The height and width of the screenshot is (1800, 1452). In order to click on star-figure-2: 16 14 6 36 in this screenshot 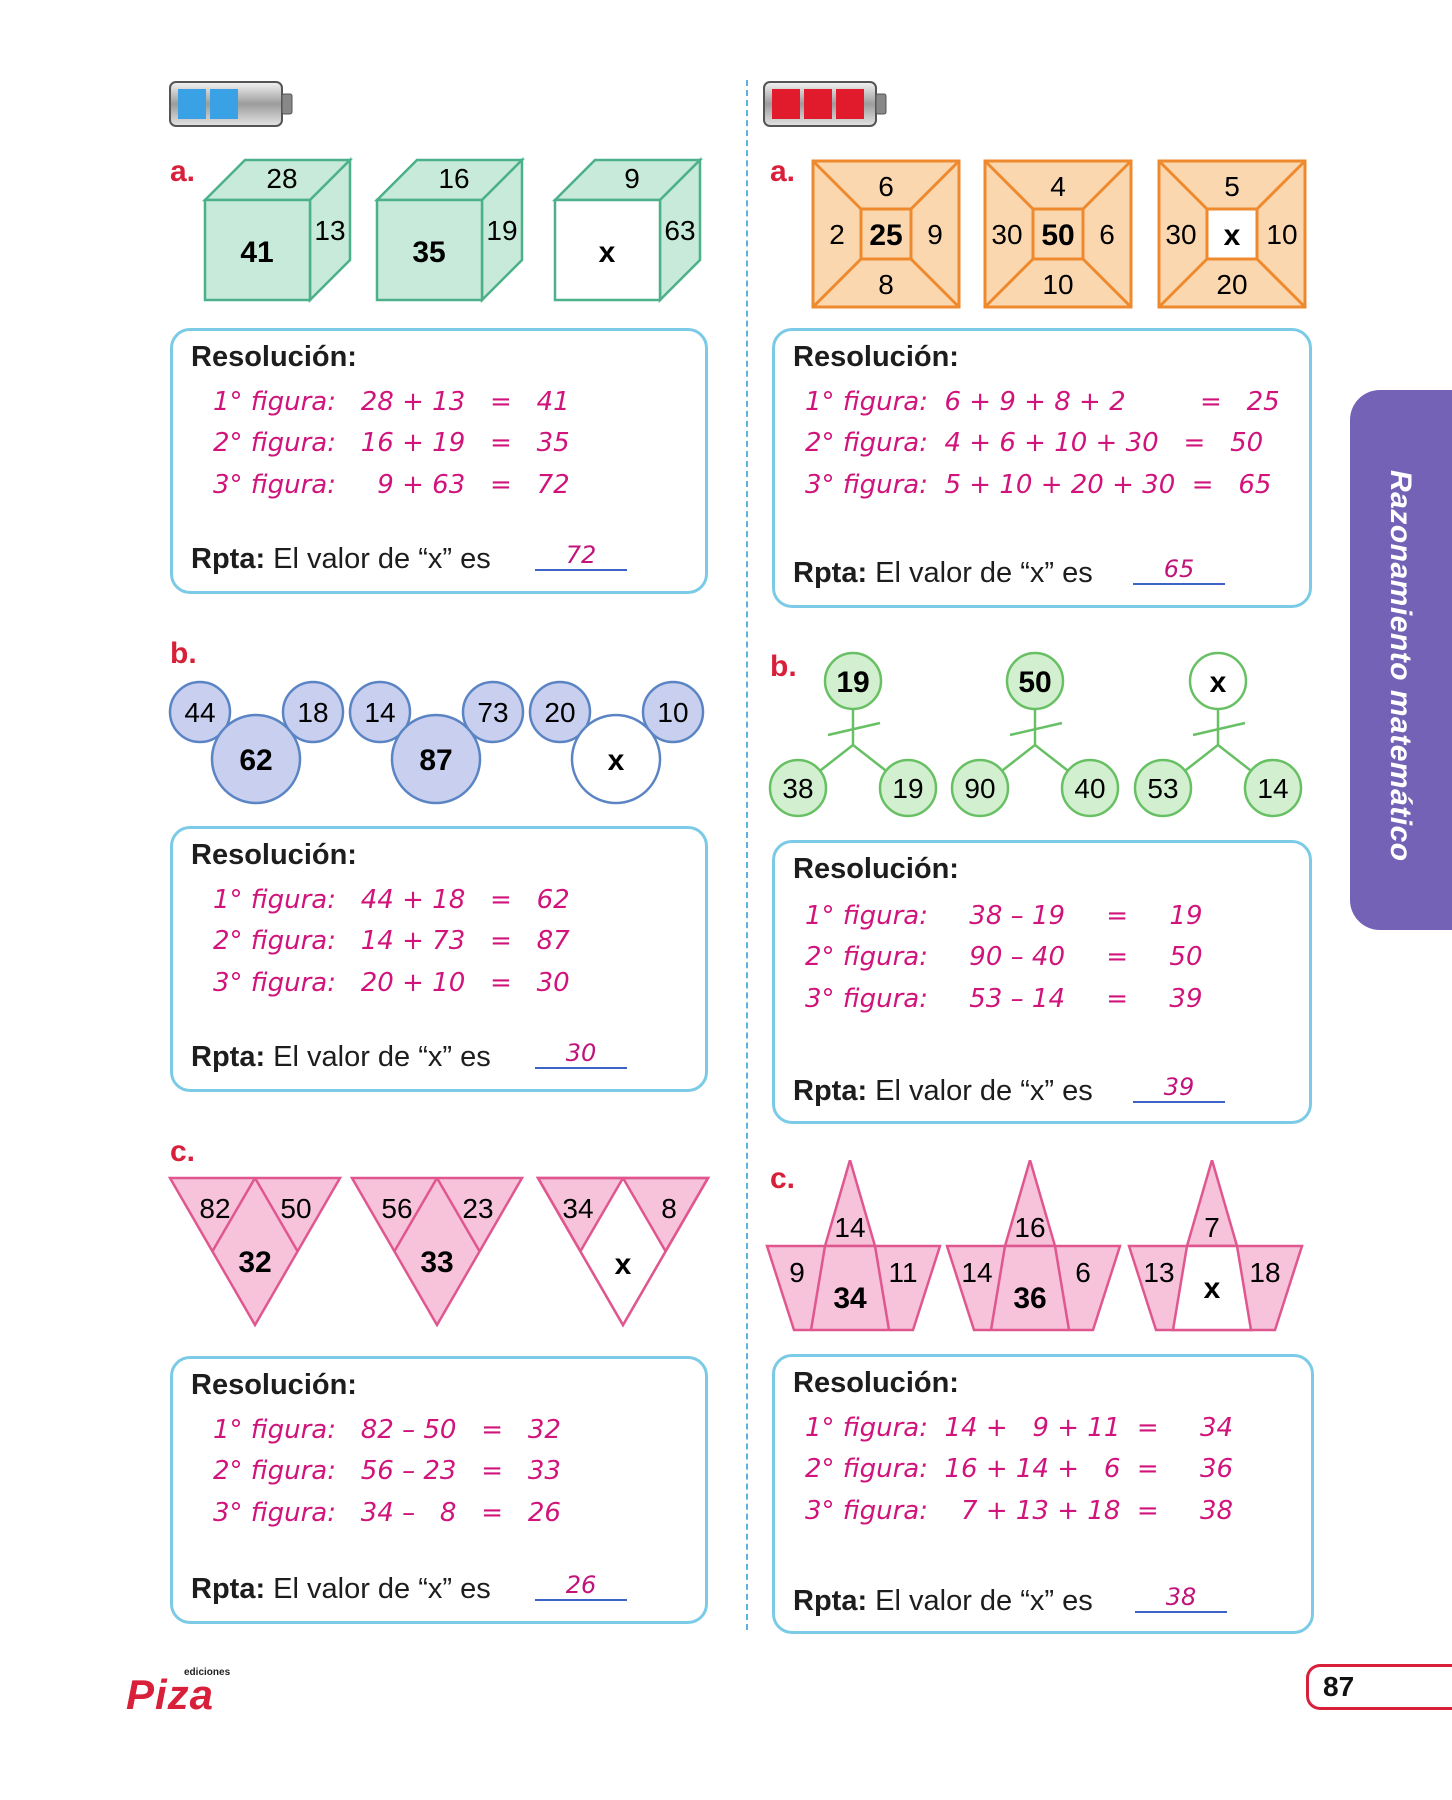, I will do `click(1033, 1246)`.